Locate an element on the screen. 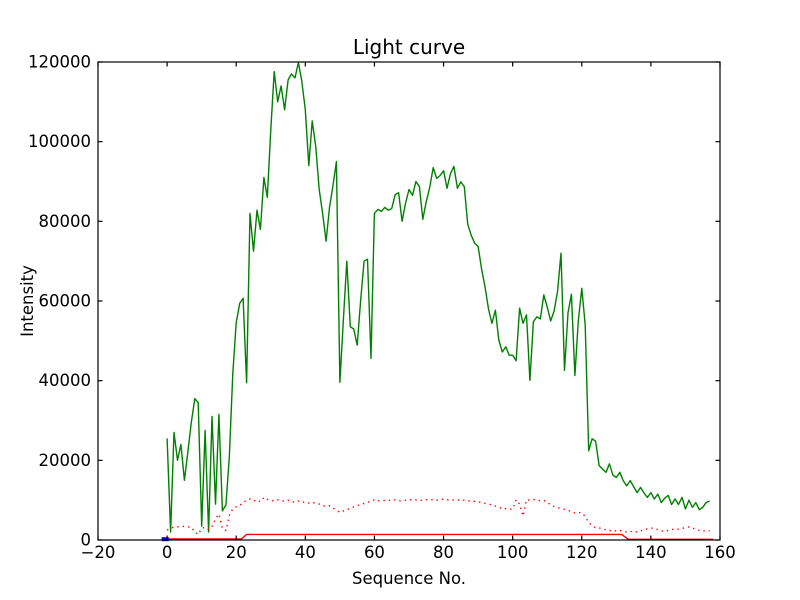 The width and height of the screenshot is (800, 600). series-red-dotted-line is located at coordinates (438, 516).